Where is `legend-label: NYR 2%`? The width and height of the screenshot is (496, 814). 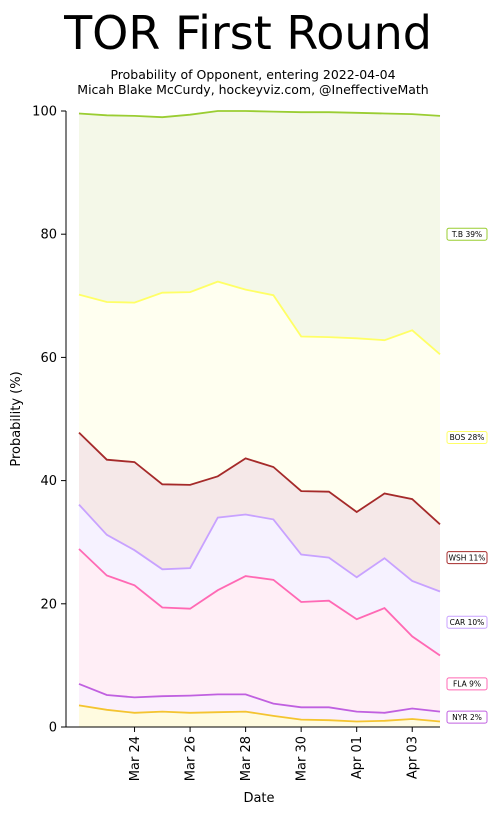 legend-label: NYR 2% is located at coordinates (467, 717).